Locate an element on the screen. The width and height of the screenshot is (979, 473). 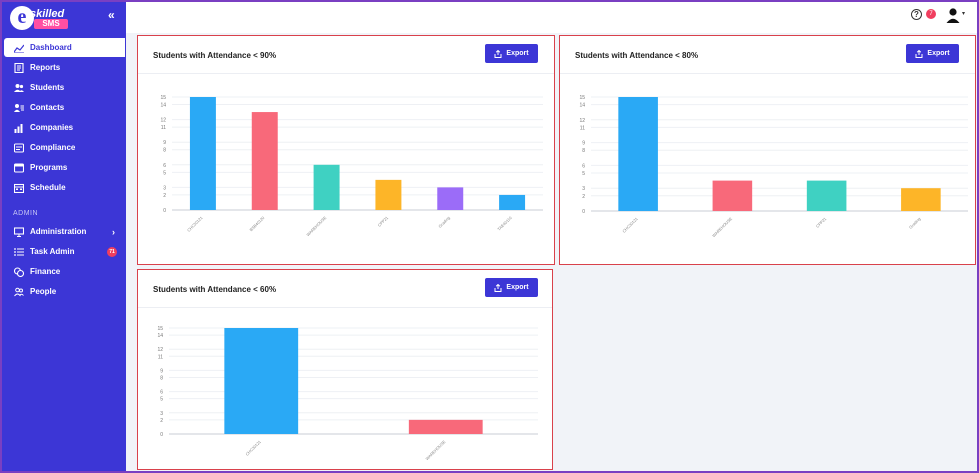
logo-word: skilled is located at coordinates (47, 14).